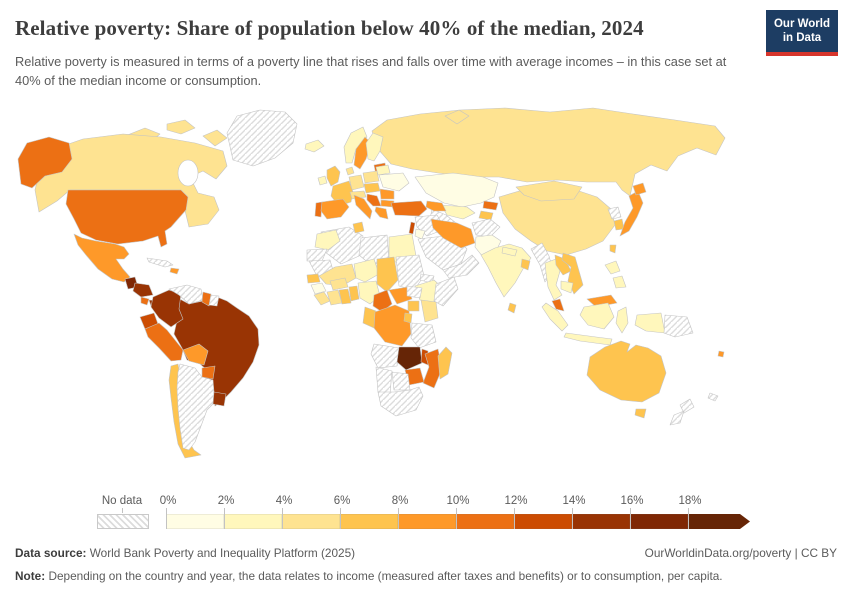 This screenshot has height=600, width=850. I want to click on legend-bin-0-2%, so click(195, 521).